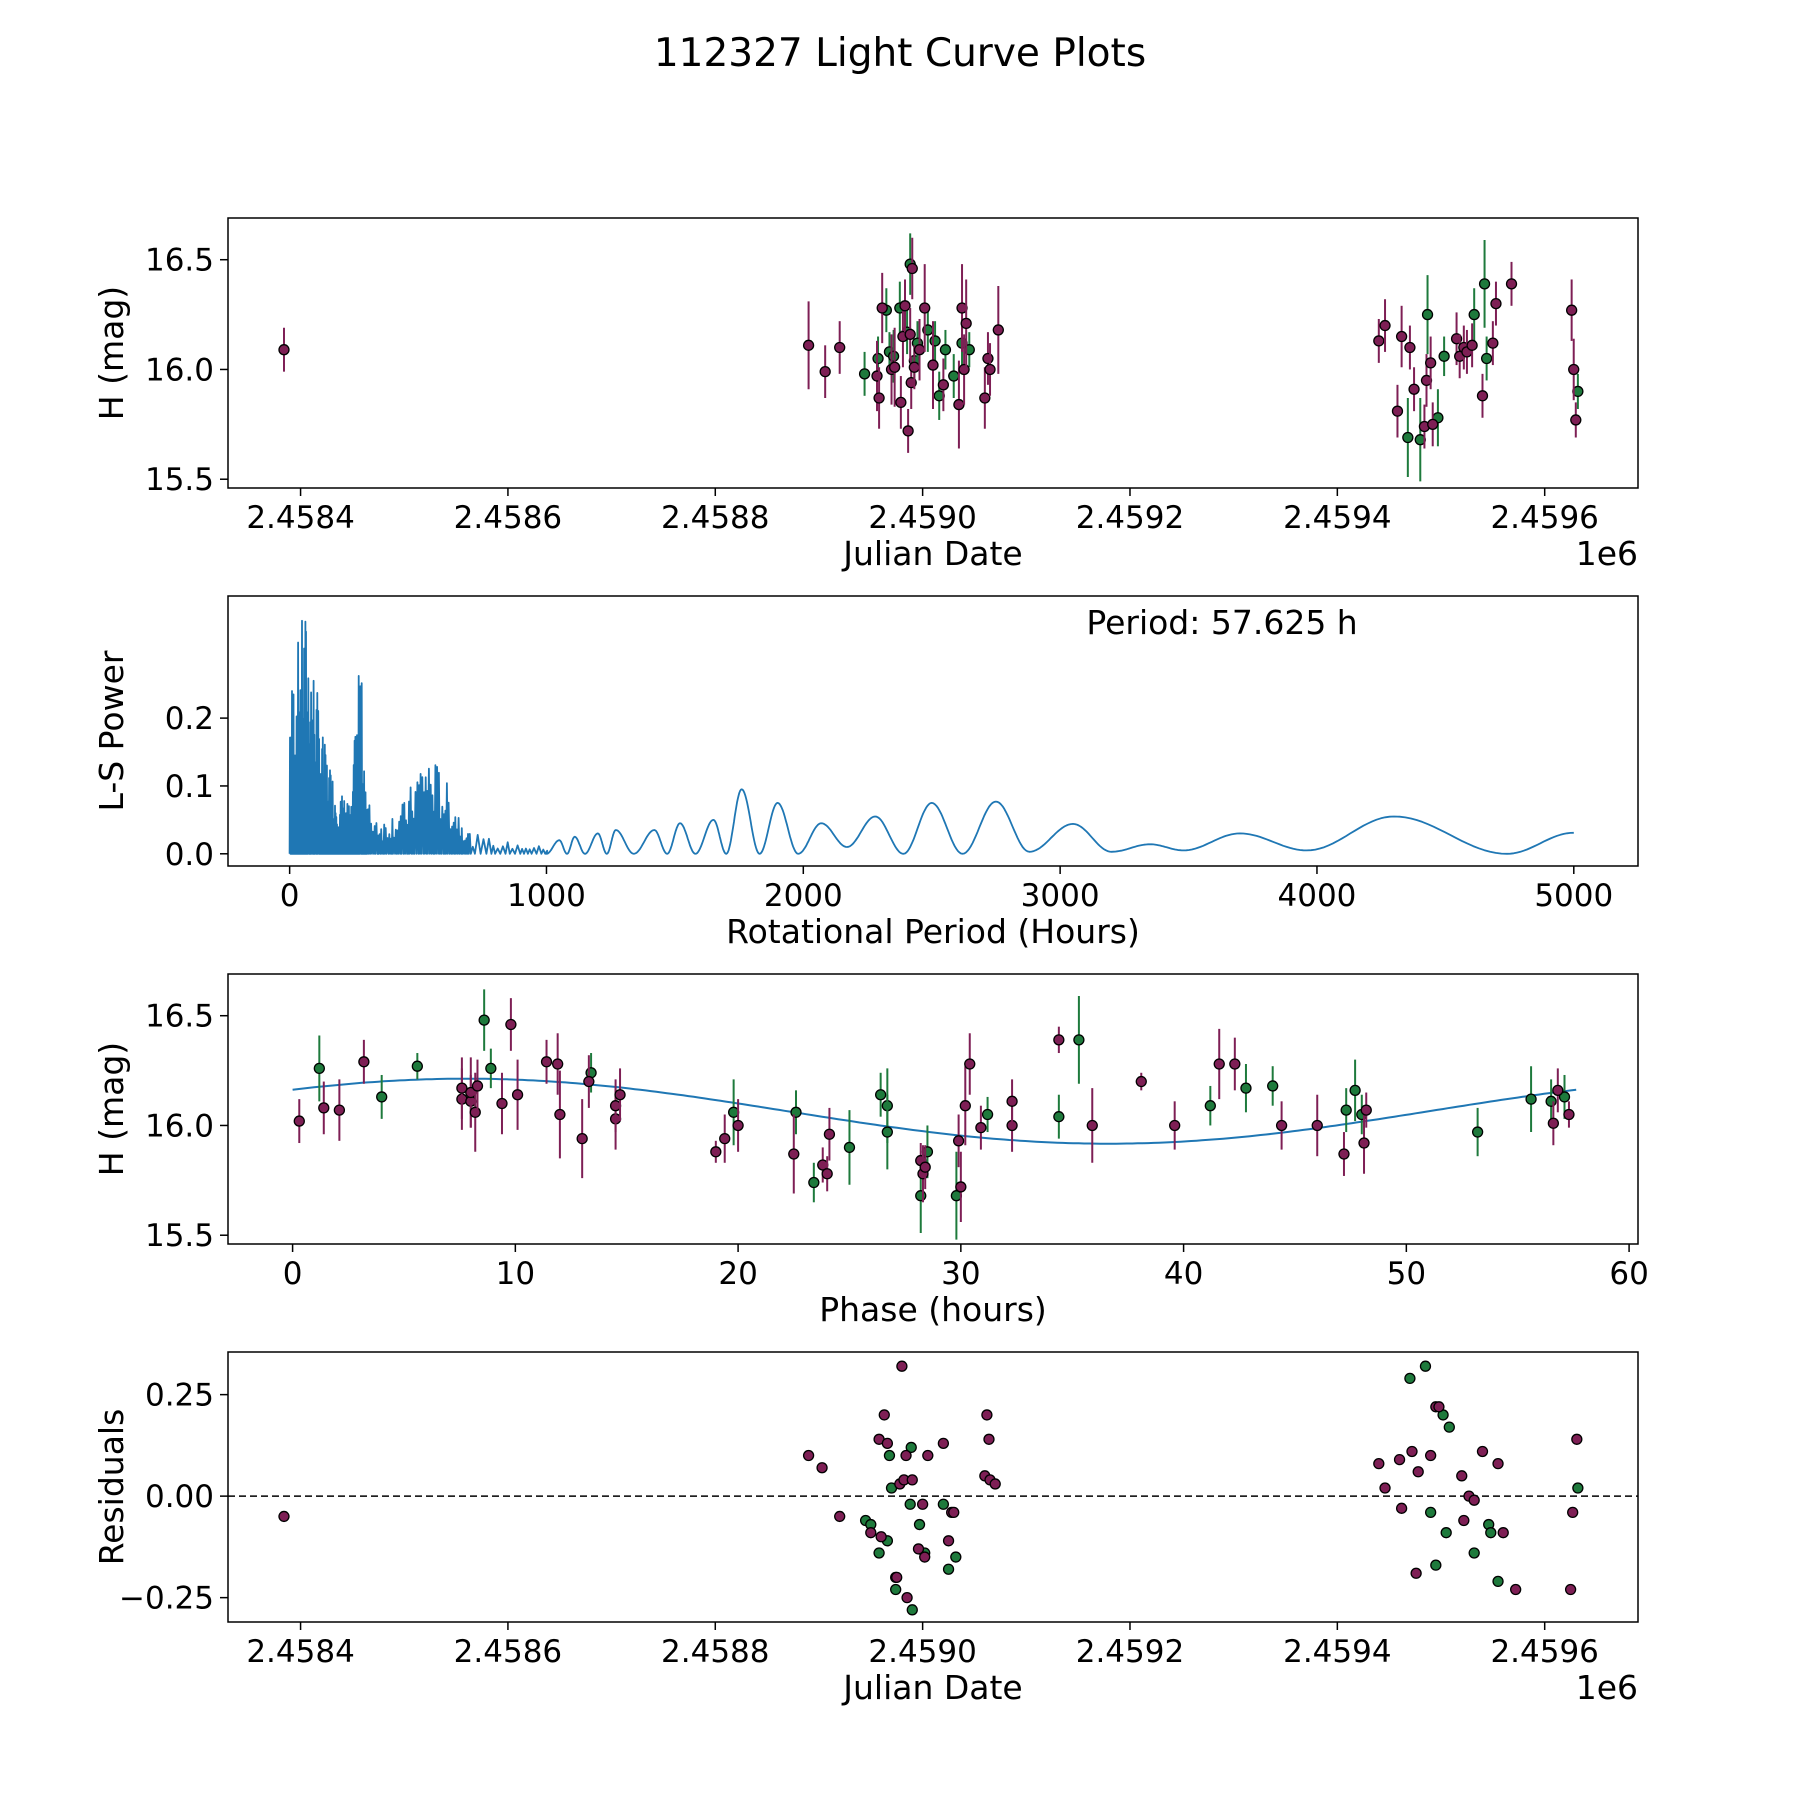  Describe the element at coordinates (933, 931) in the screenshot. I see `x-axis-label: Rotational Period (Hours)` at that location.